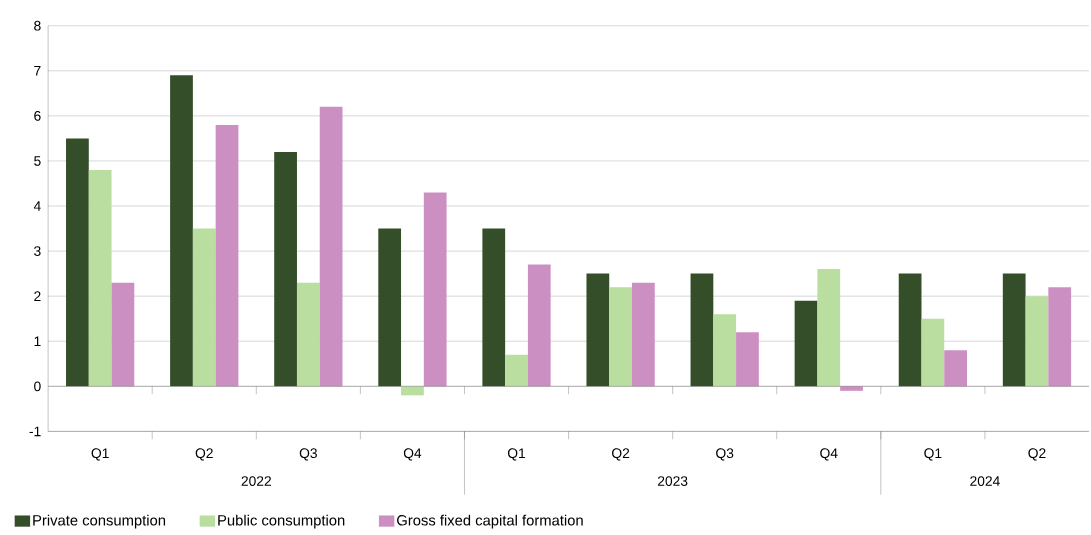  I want to click on y-tick-label: 7, so click(37, 70).